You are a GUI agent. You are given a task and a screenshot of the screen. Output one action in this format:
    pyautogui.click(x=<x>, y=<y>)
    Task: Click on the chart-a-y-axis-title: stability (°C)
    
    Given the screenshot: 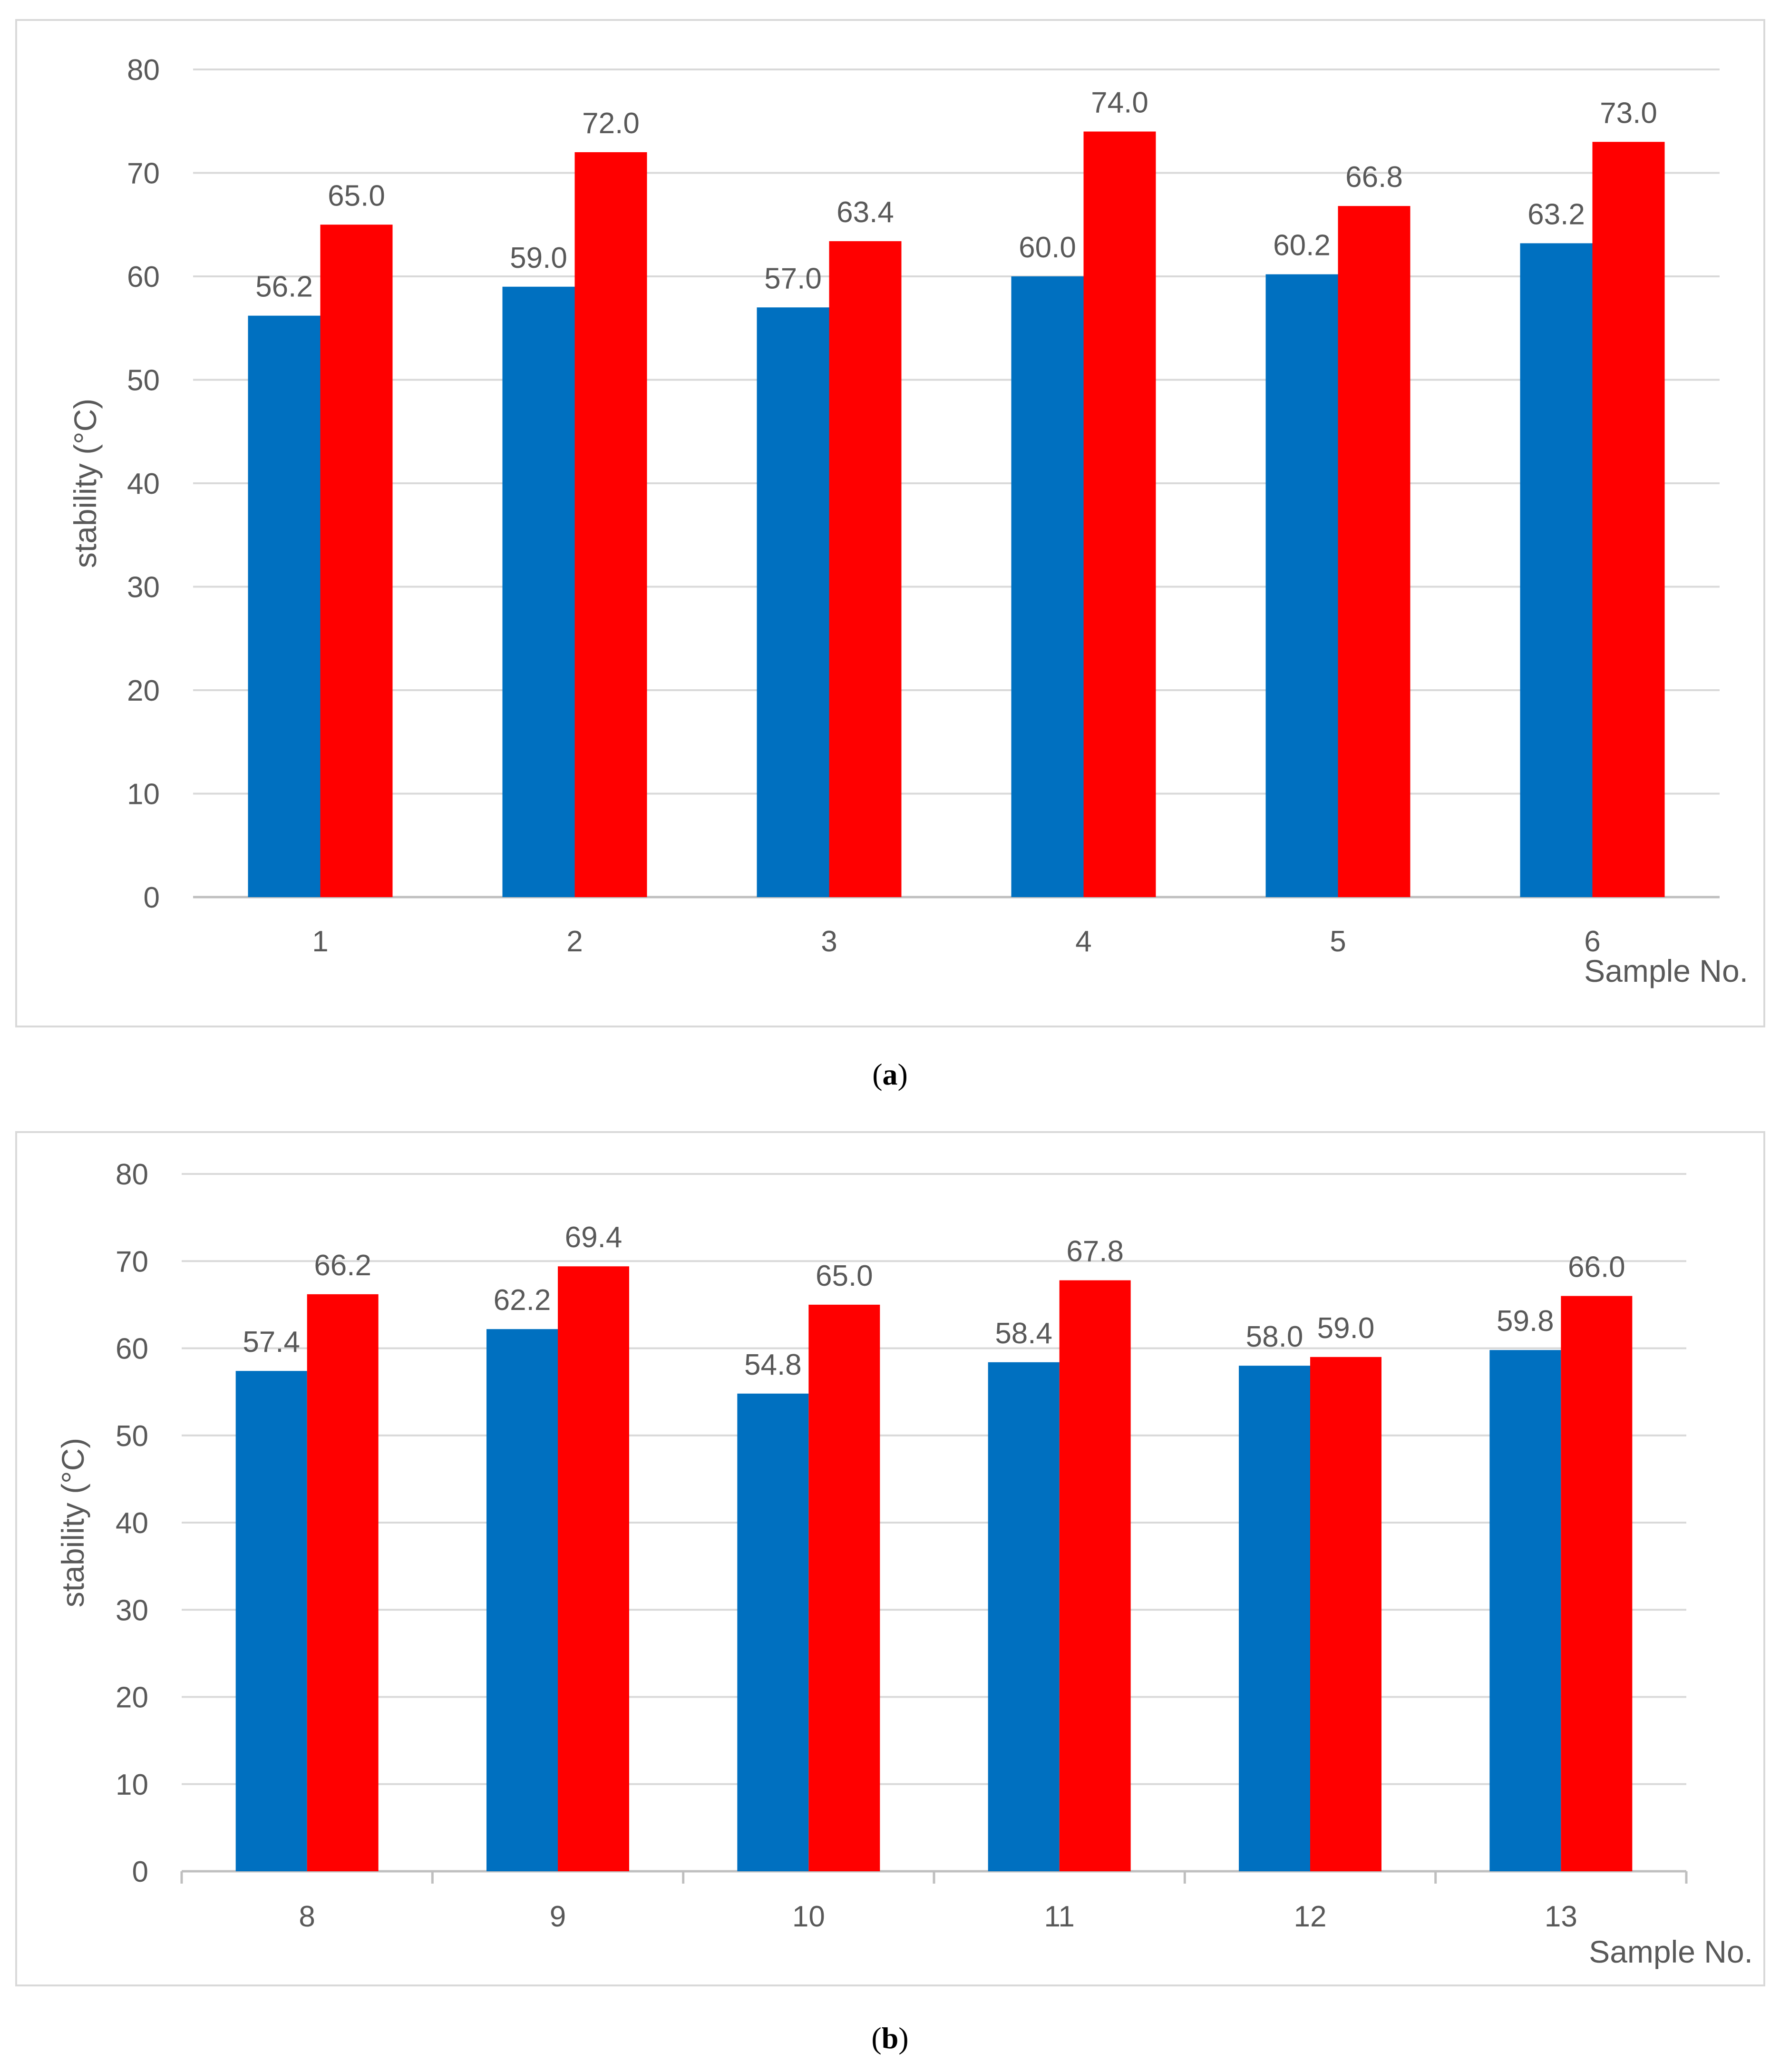 What is the action you would take?
    pyautogui.click(x=85, y=484)
    